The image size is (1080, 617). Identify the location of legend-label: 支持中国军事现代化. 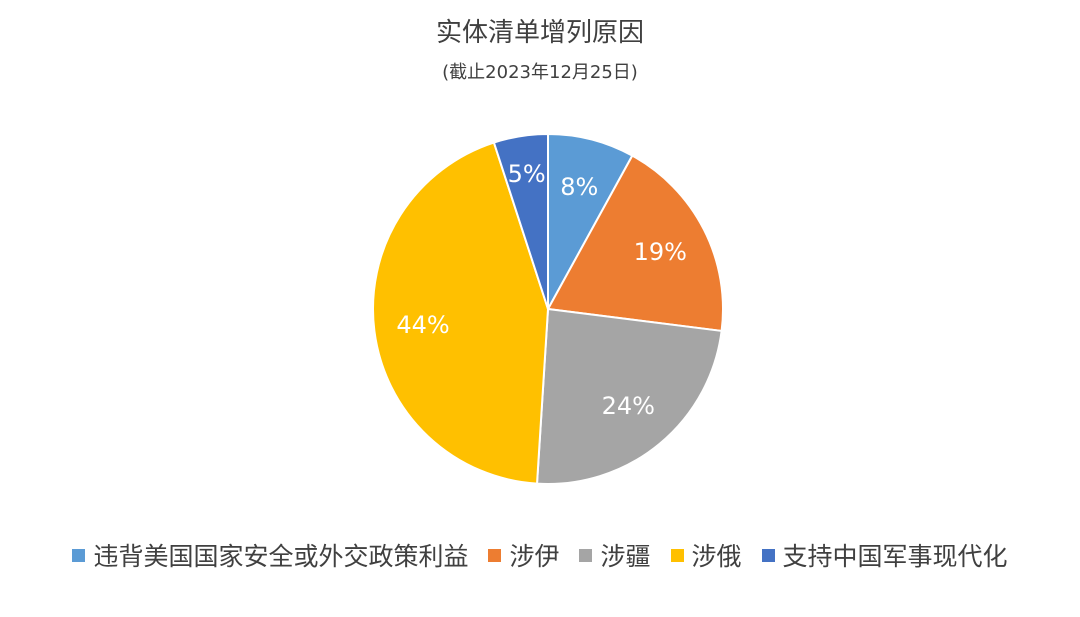
(895, 556).